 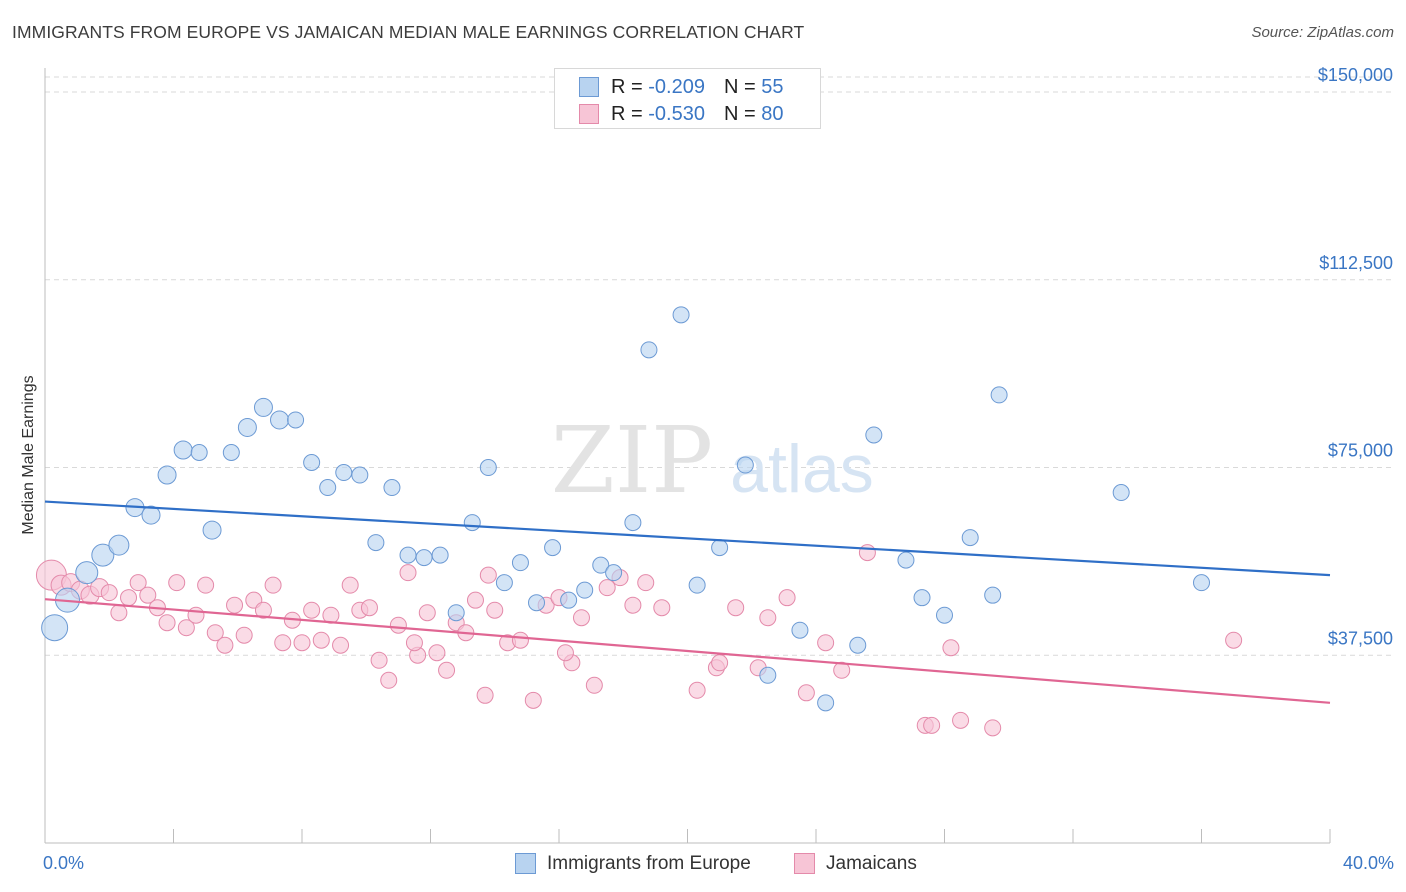 I want to click on watermark-atlas: atlas, so click(x=802, y=469).